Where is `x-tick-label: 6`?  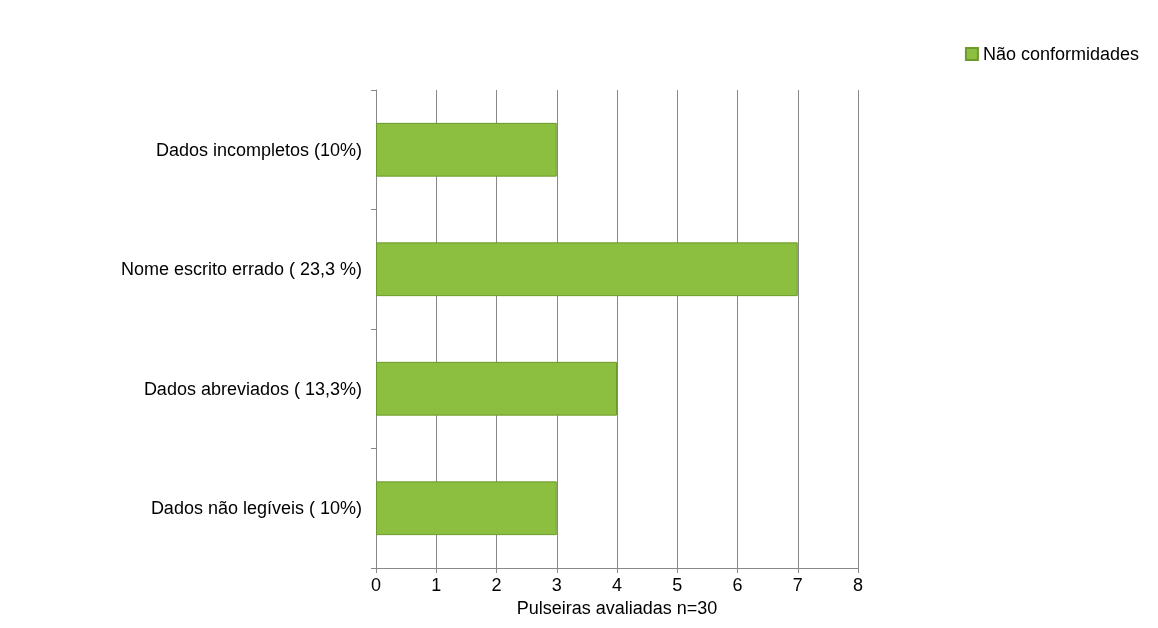
x-tick-label: 6 is located at coordinates (737, 585).